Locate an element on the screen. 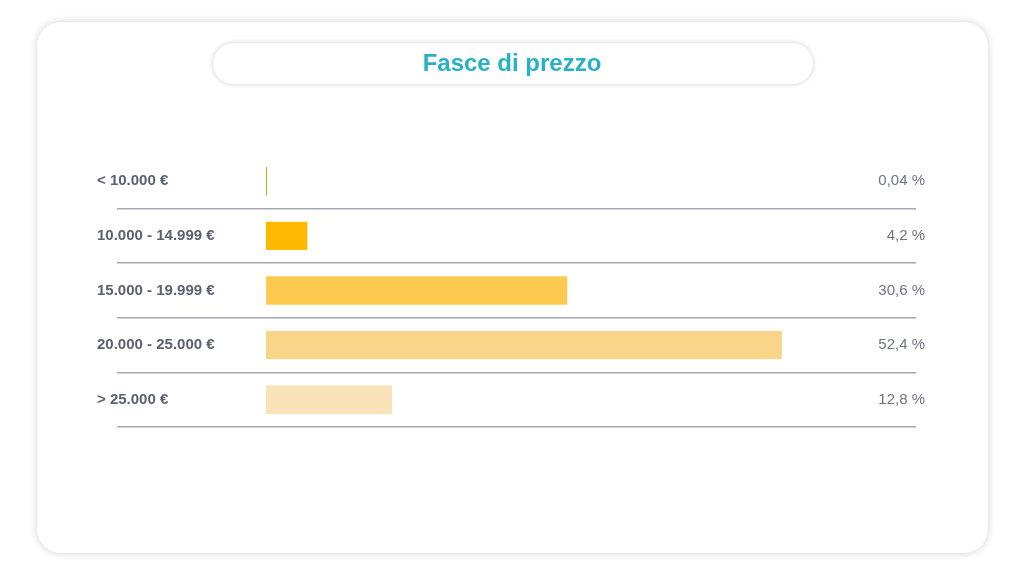 The image size is (1024, 576). chart-title: Fasce di prezzo is located at coordinates (512, 62).